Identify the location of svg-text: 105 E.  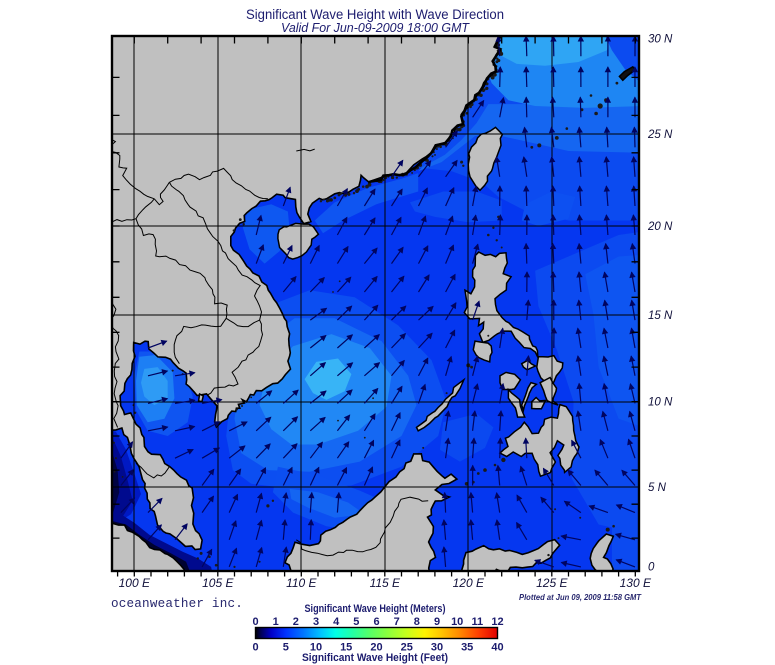
(218, 583).